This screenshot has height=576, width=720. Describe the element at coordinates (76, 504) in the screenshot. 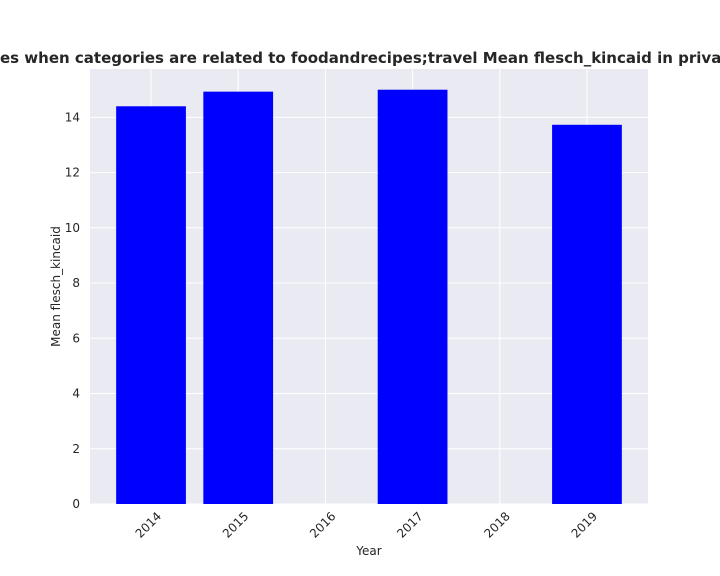

I see `y-tick-label: 0` at that location.